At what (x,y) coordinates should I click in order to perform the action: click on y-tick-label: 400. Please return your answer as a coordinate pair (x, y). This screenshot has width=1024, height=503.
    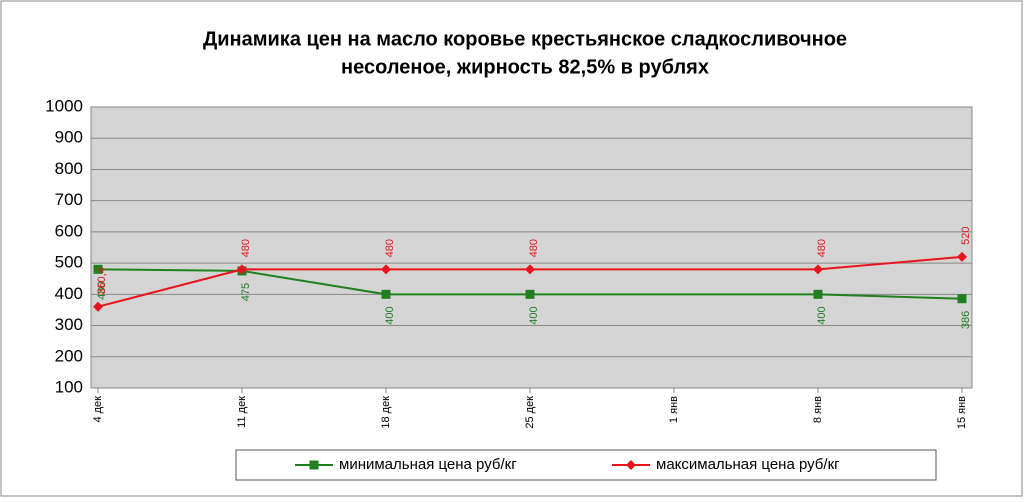
    Looking at the image, I should click on (69, 293).